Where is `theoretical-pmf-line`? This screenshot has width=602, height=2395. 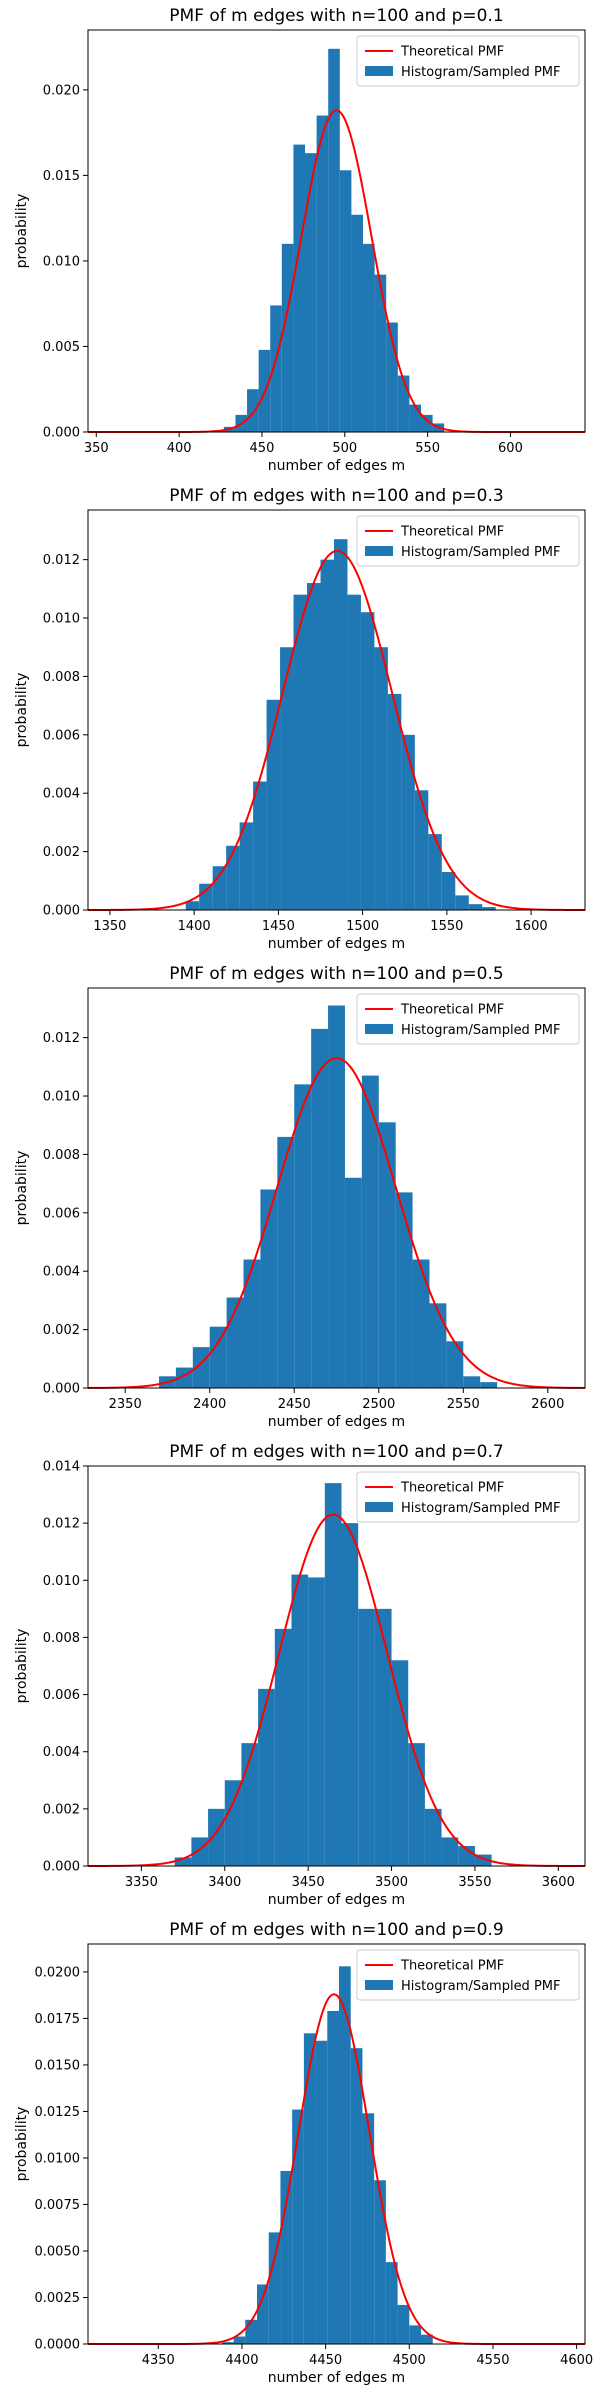
theoretical-pmf-line is located at coordinates (336, 1223).